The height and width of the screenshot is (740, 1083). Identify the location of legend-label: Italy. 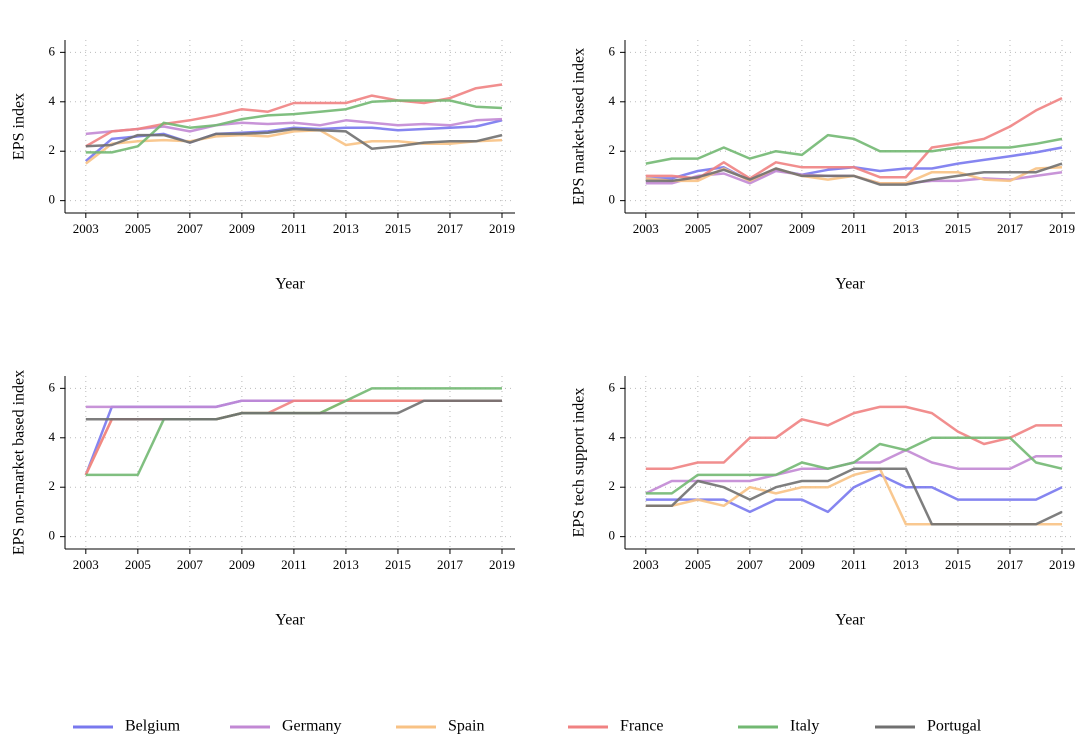
(804, 726).